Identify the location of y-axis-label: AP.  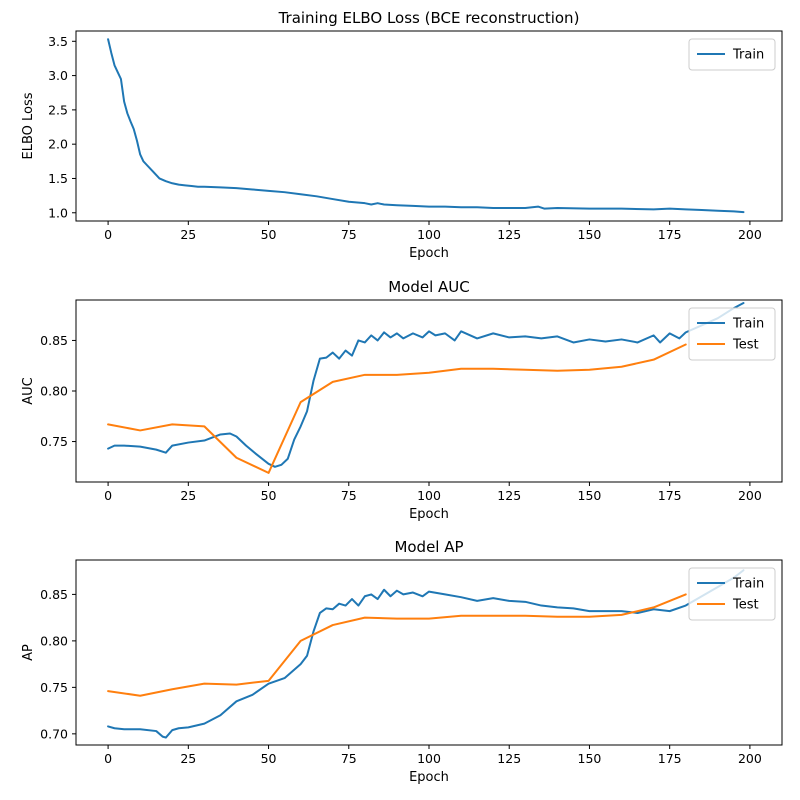
(28, 652).